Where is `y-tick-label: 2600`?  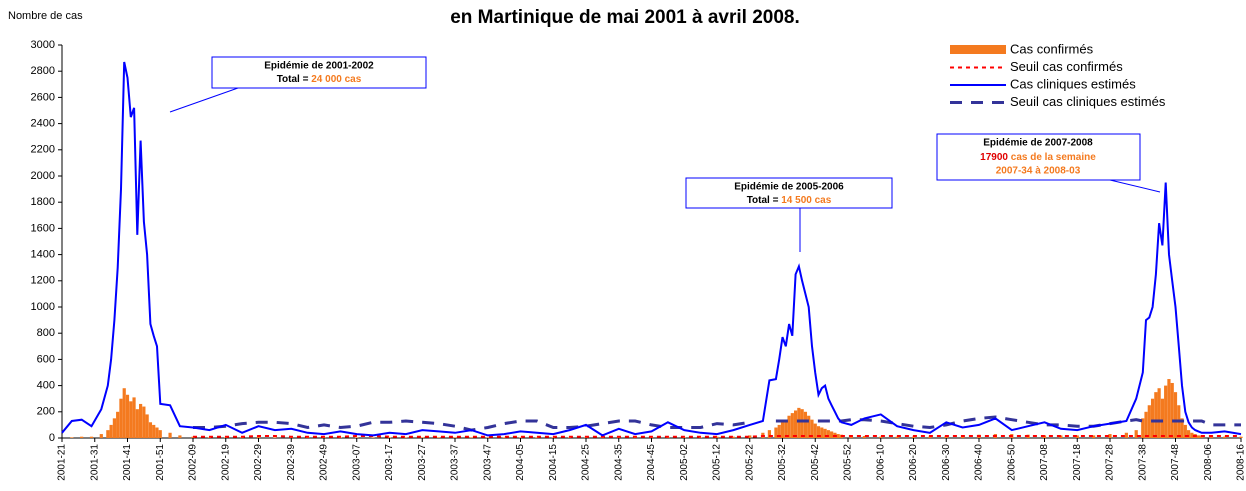 y-tick-label: 2600 is located at coordinates (43, 97).